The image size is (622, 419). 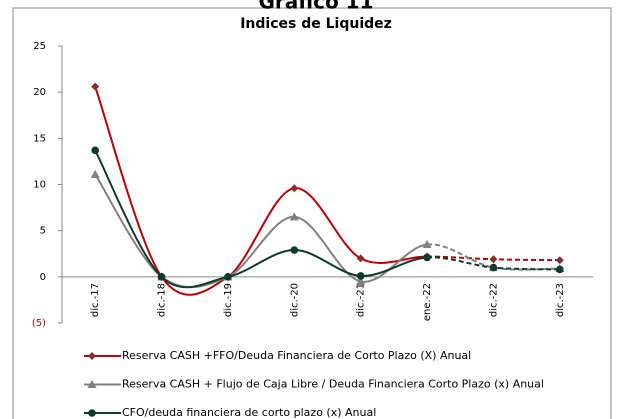 What do you see at coordinates (39, 92) in the screenshot?
I see `y-tick-label: 20` at bounding box center [39, 92].